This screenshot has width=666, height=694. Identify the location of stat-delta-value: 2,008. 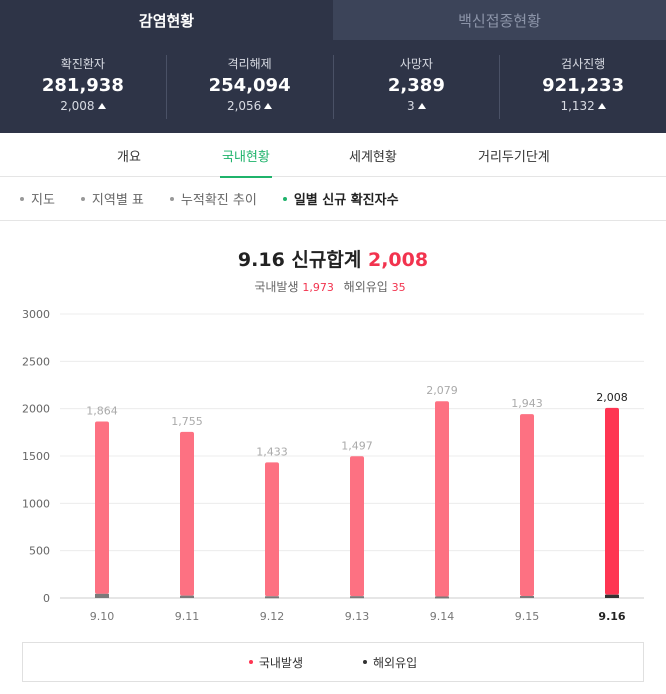
(77, 105).